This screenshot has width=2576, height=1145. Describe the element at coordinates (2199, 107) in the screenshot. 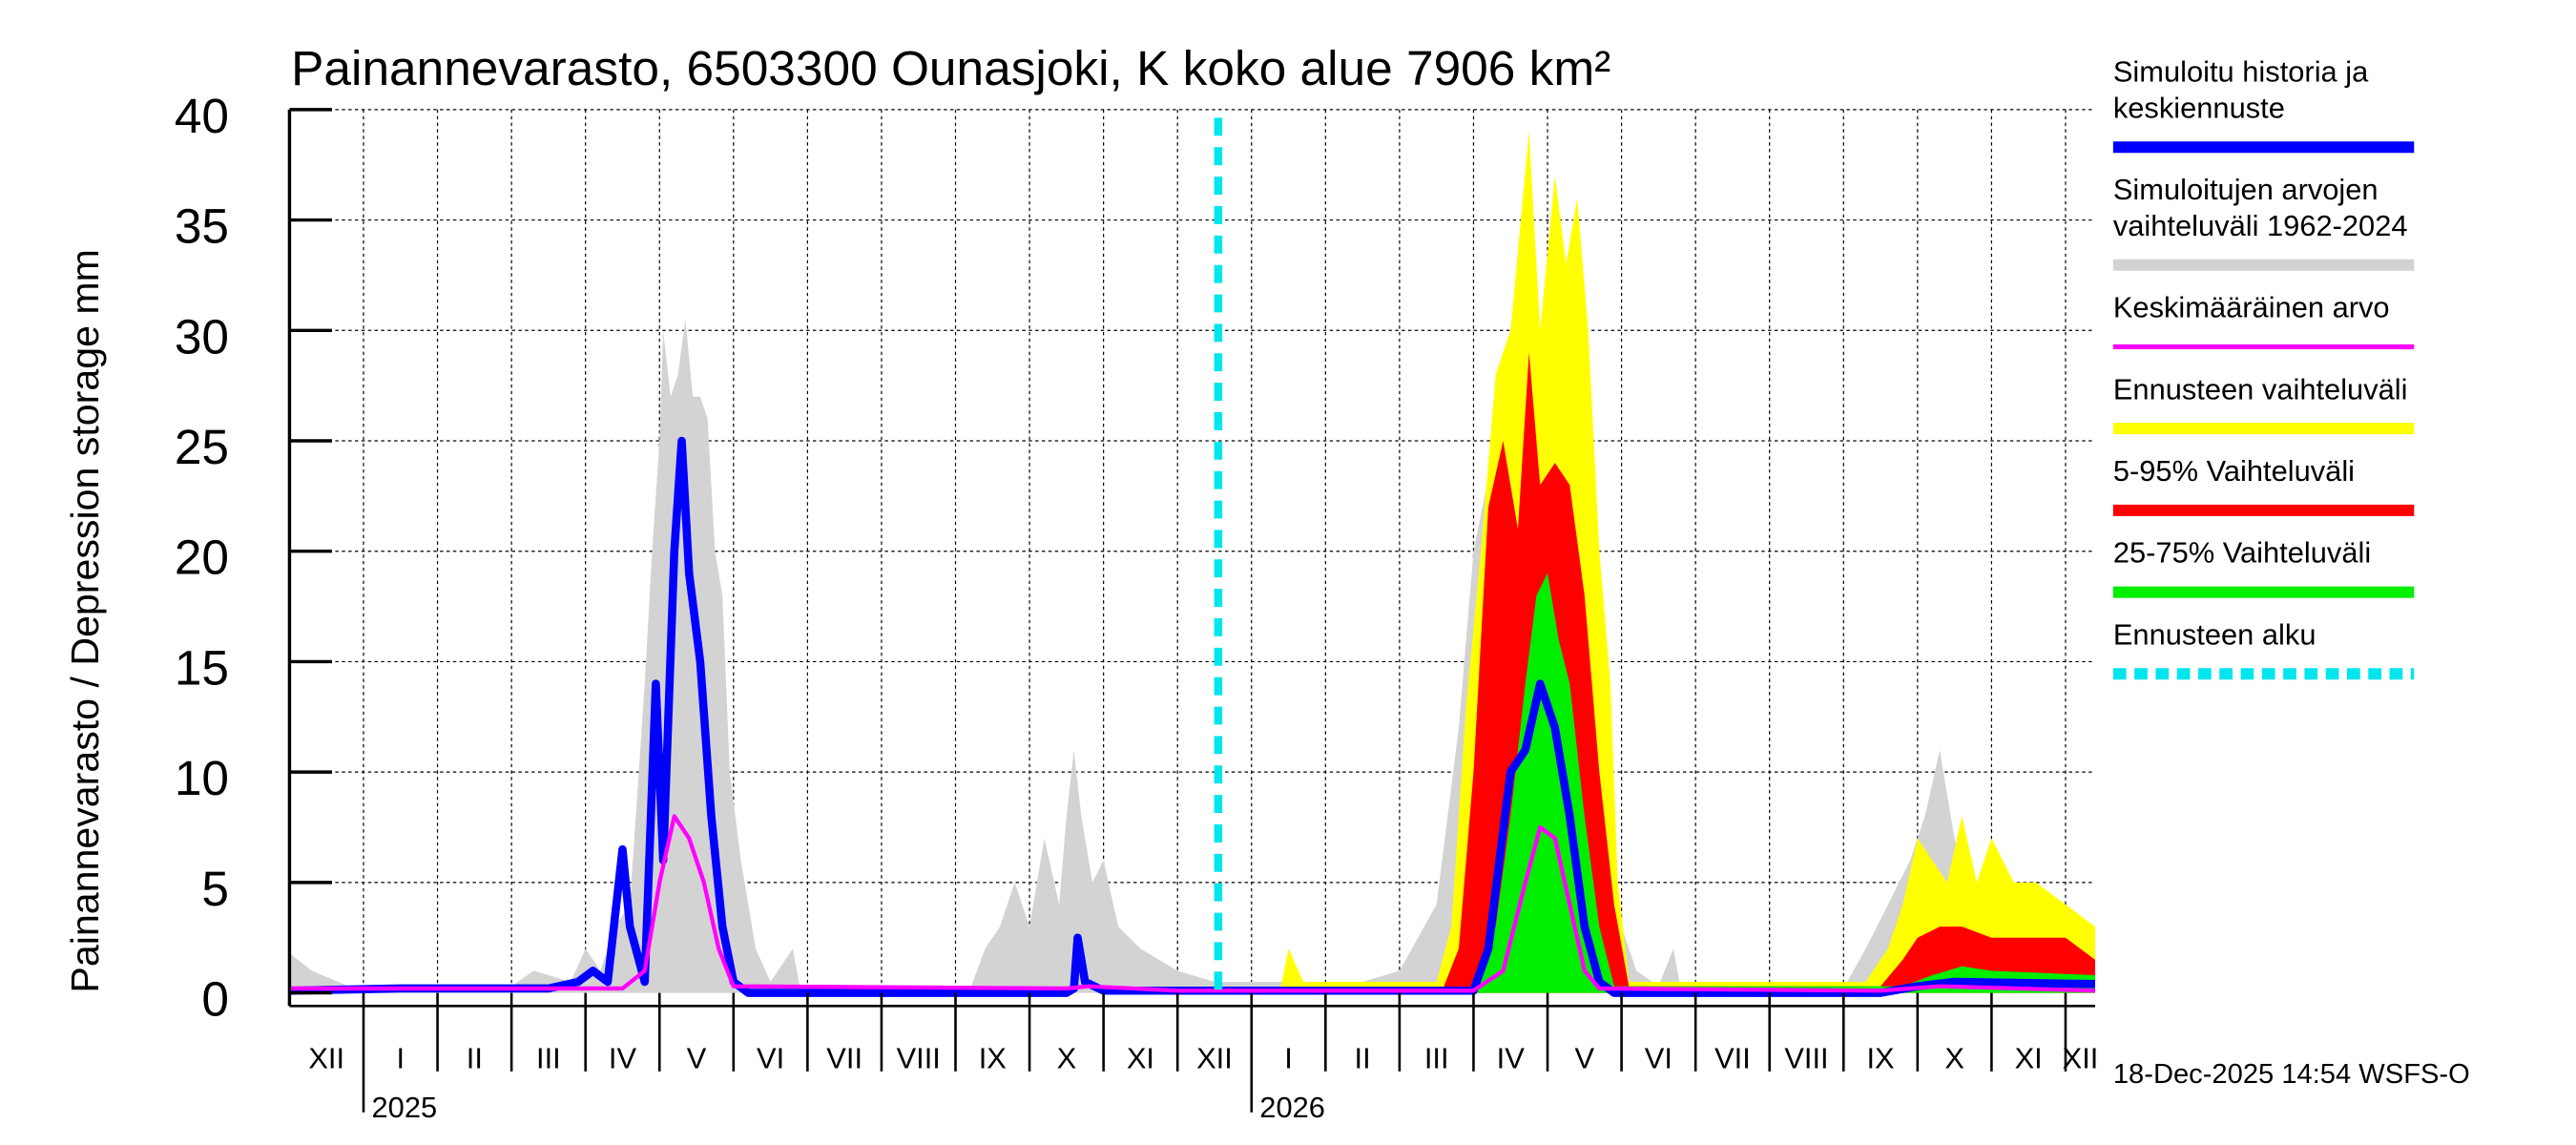

I see `legend-label: keskiennuste` at that location.